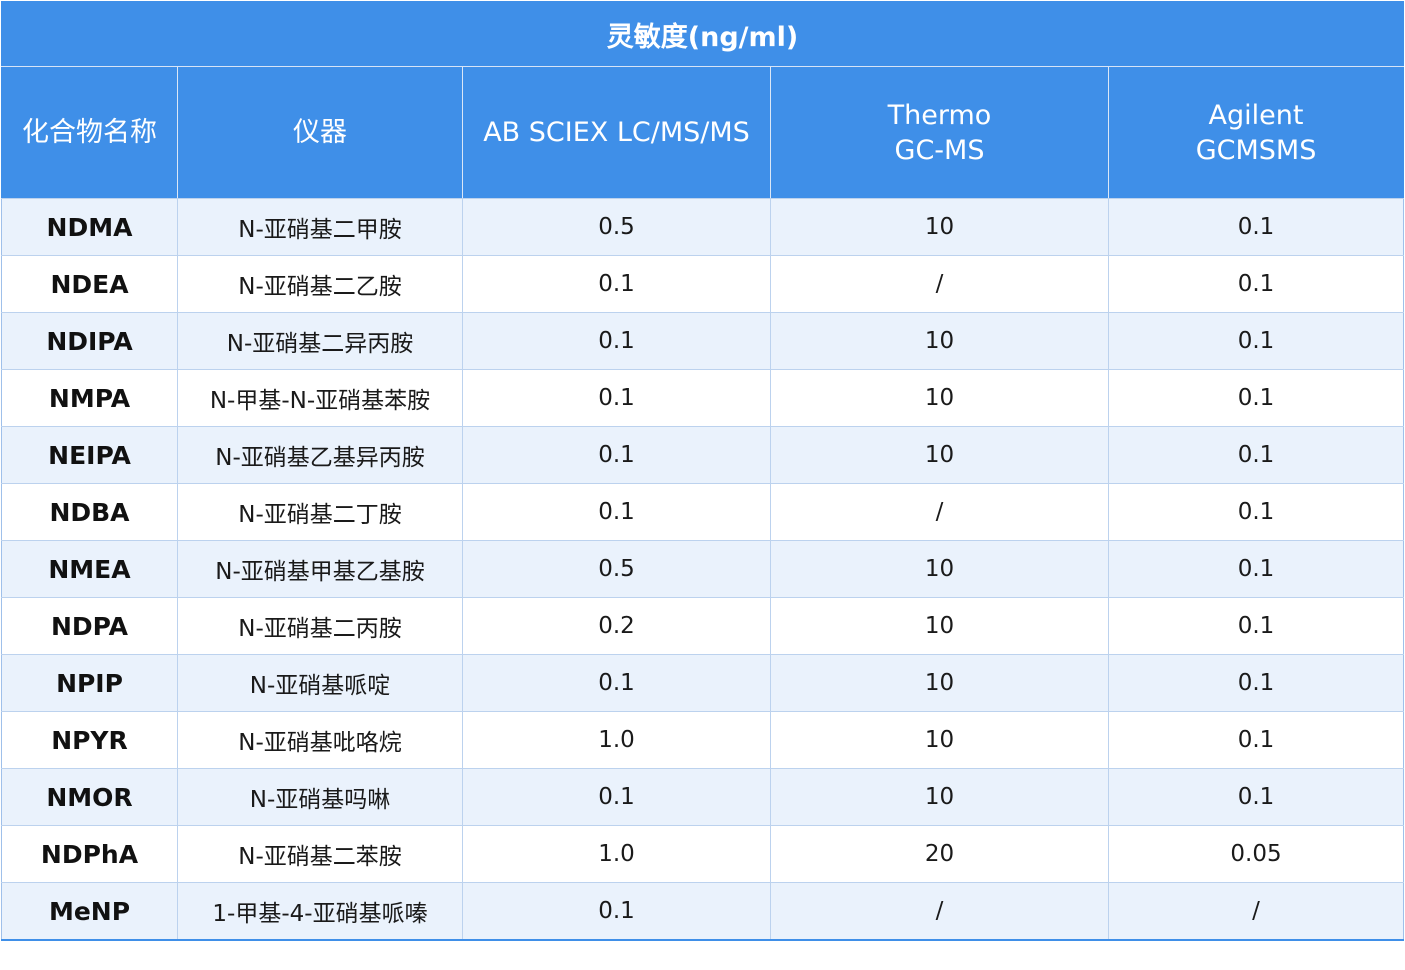  I want to click on cell-abbreviation: NMOR, so click(89, 797).